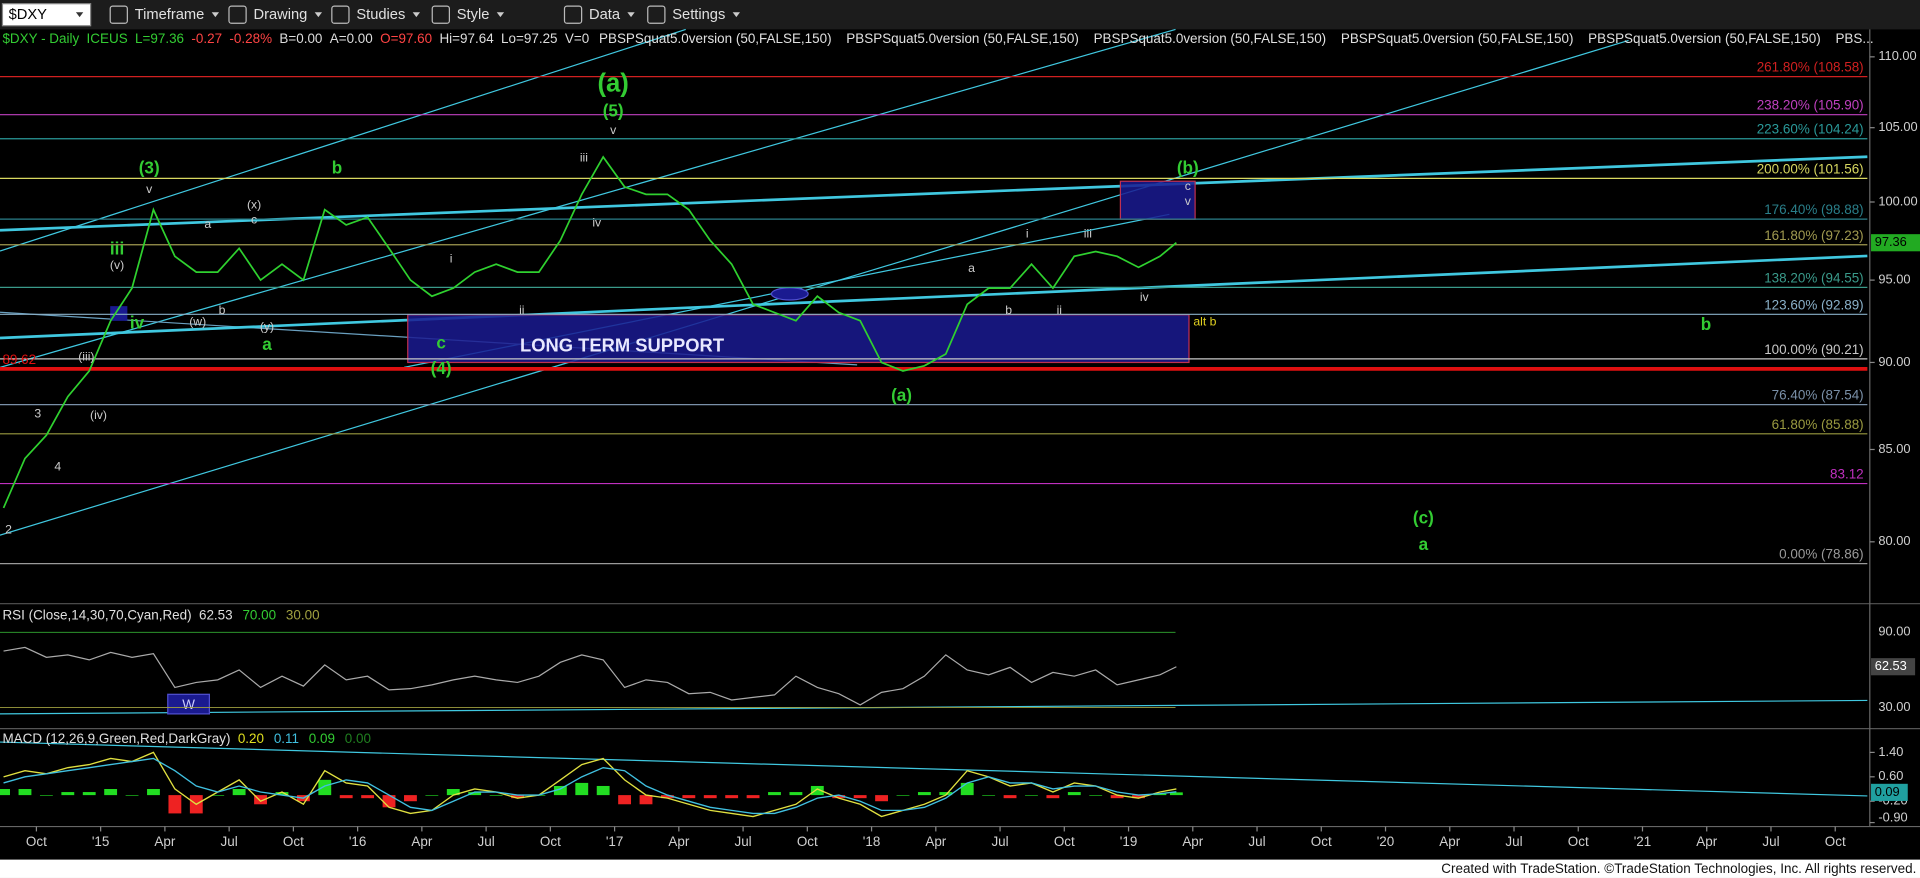 This screenshot has height=878, width=1920. Describe the element at coordinates (137, 323) in the screenshot. I see `wave-label: iv` at that location.